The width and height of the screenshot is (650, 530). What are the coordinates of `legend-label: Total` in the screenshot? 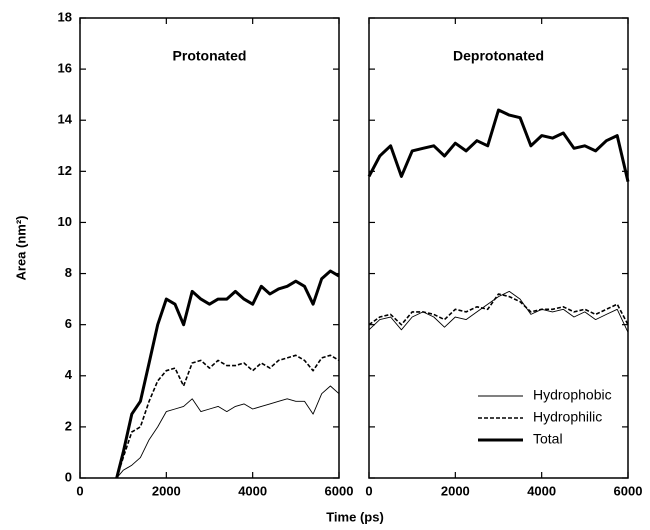 It's located at (548, 439).